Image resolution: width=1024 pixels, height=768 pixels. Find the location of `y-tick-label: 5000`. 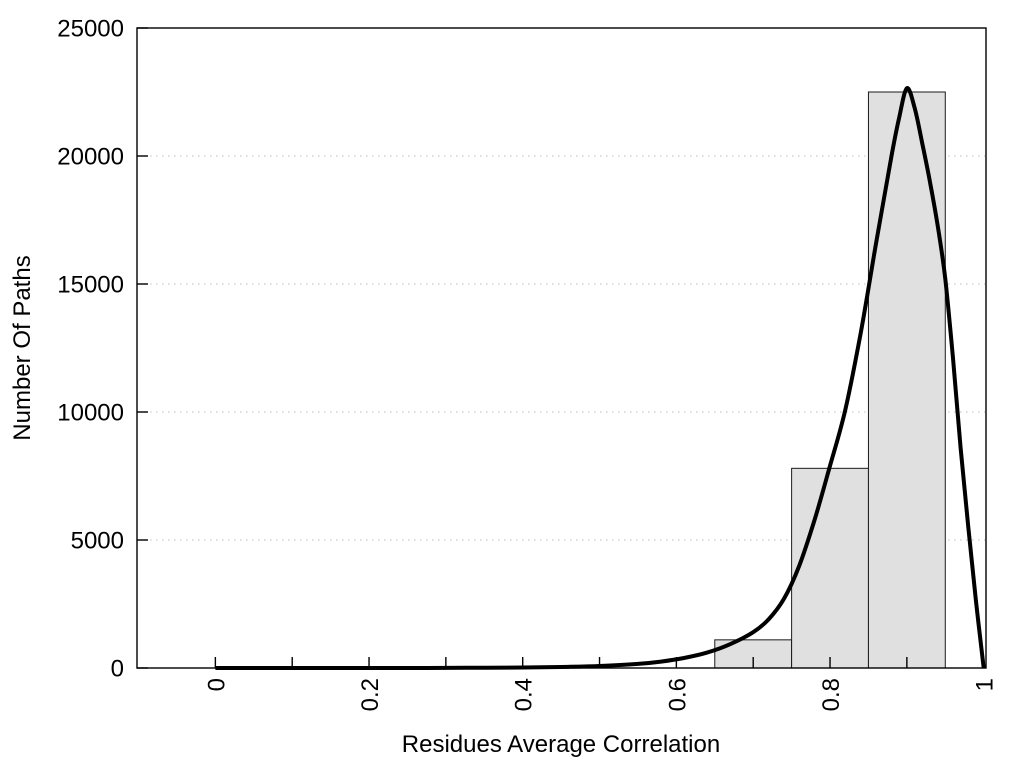

y-tick-label: 5000 is located at coordinates (97, 541).